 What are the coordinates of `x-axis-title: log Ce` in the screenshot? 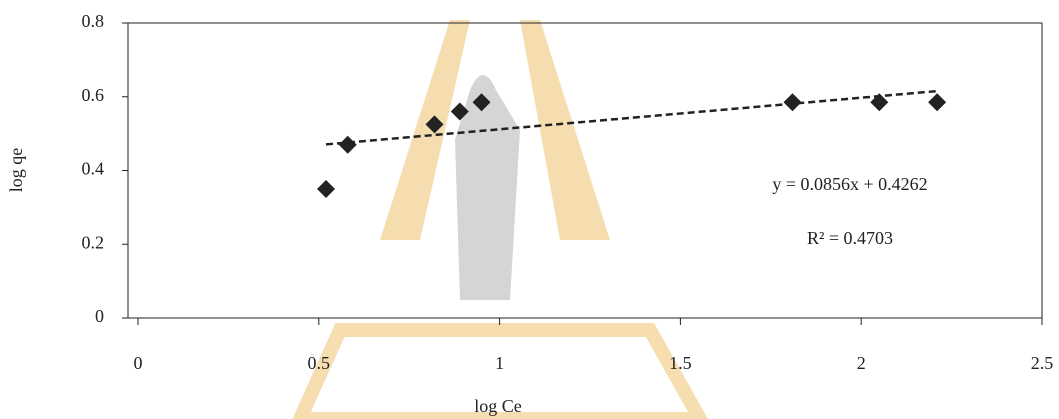 It's located at (498, 406).